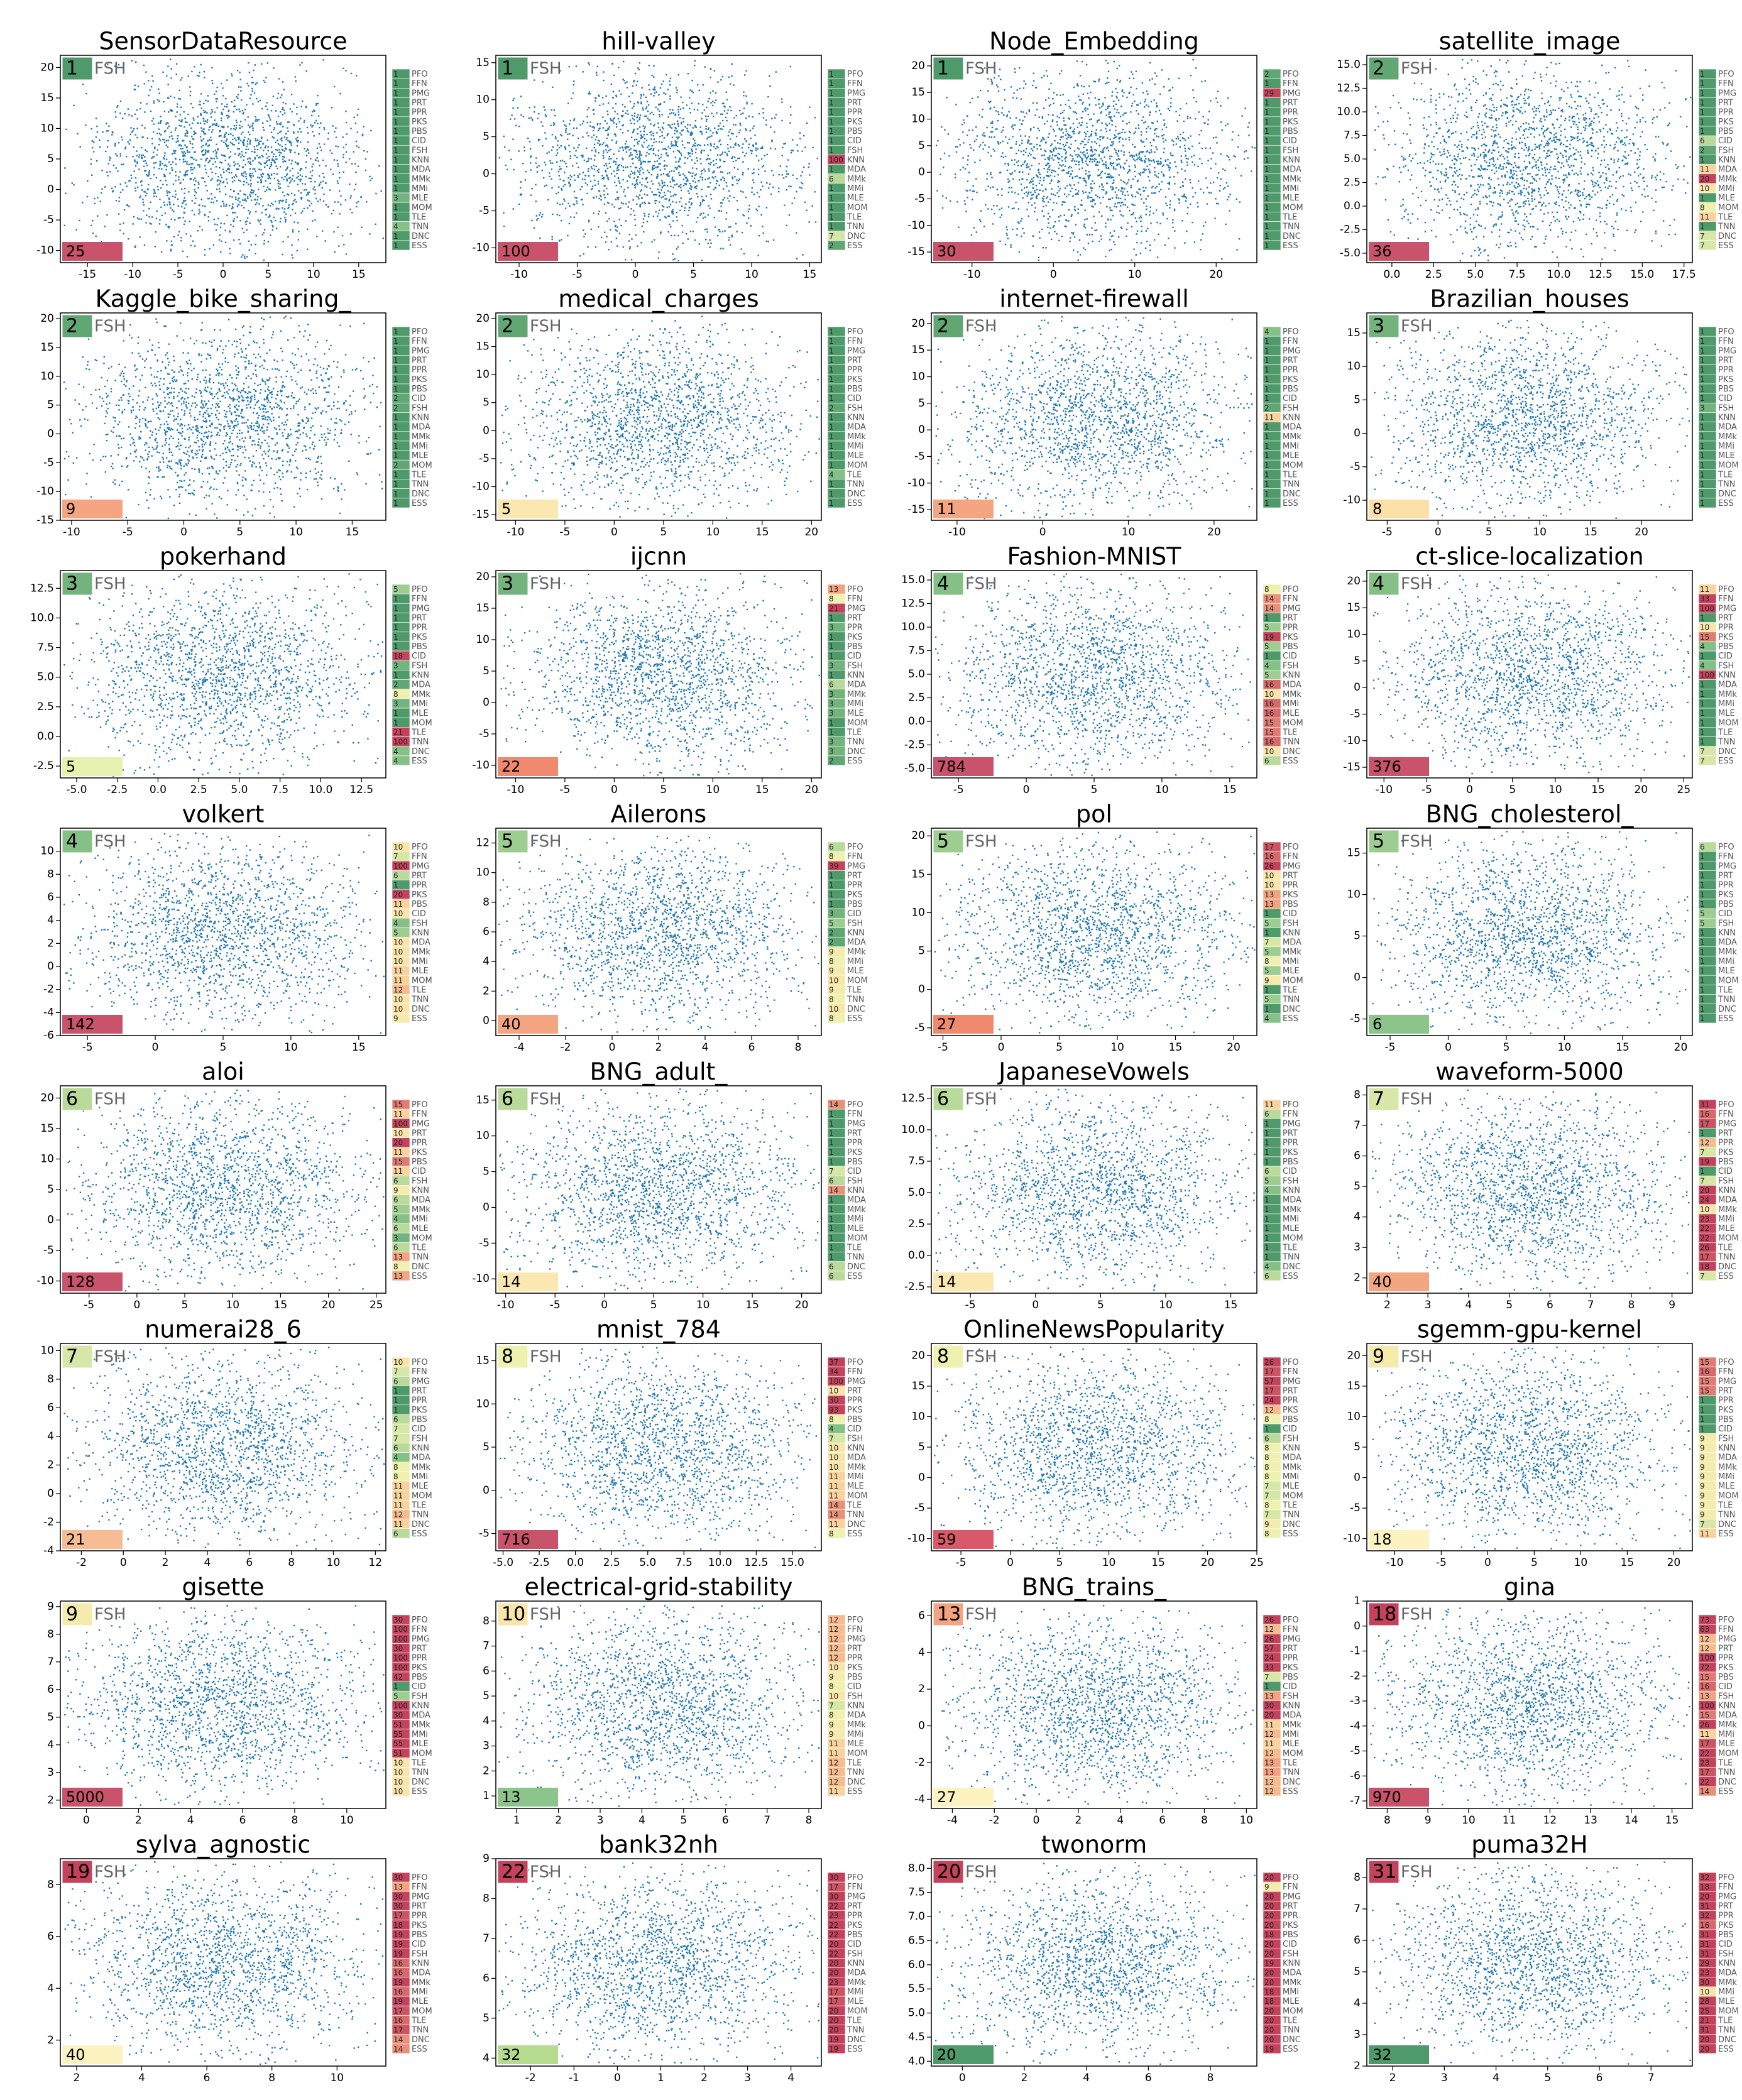 Image resolution: width=1742 pixels, height=2100 pixels. What do you see at coordinates (831, 627) in the screenshot?
I see `rank-cell-label: 3` at bounding box center [831, 627].